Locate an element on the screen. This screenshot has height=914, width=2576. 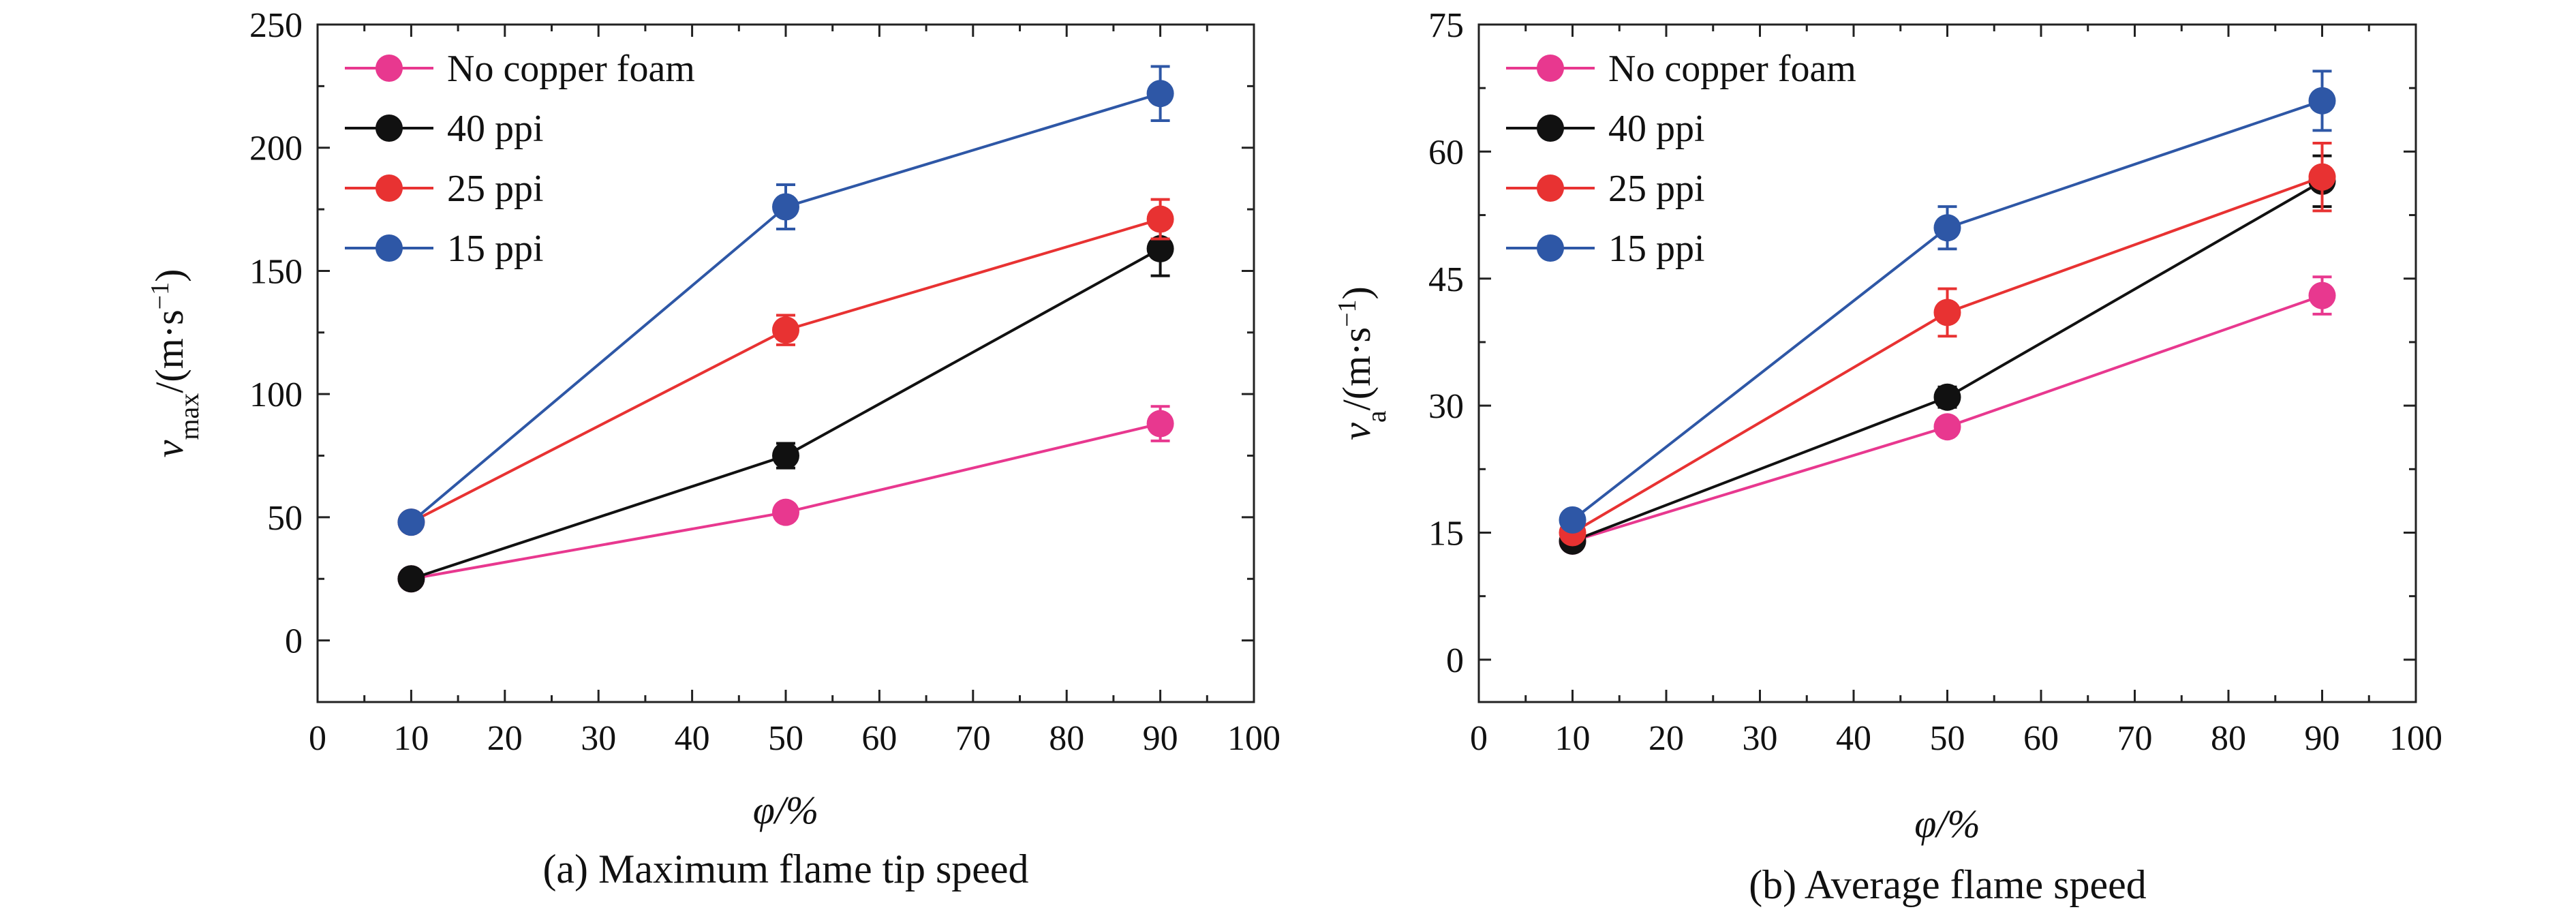
y-axis-label-sub: a is located at coordinates (1376, 417).